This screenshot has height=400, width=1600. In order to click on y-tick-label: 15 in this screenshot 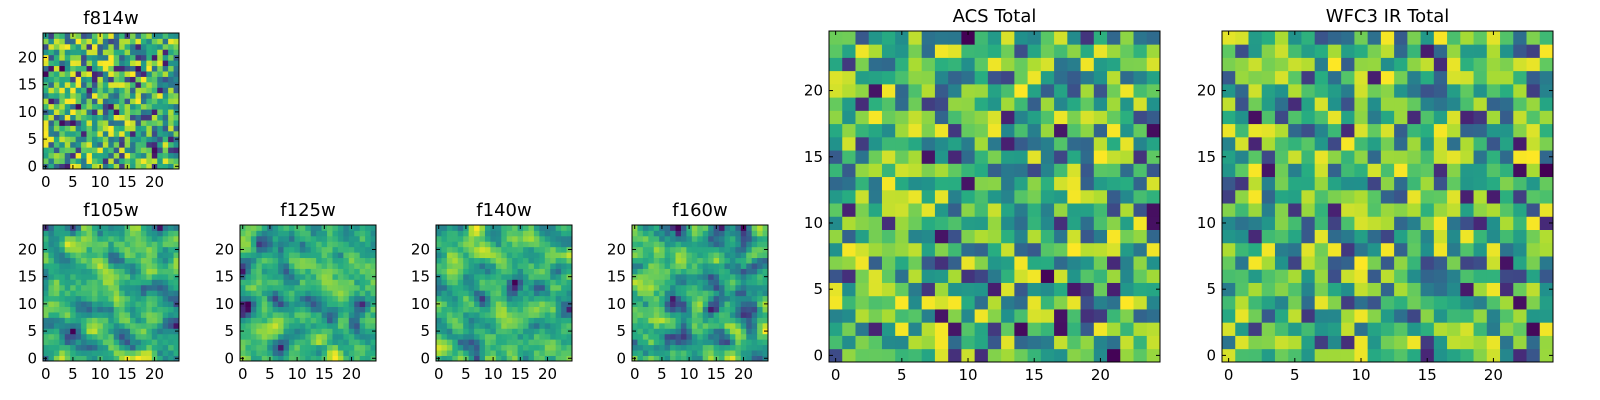, I will do `click(27, 277)`.